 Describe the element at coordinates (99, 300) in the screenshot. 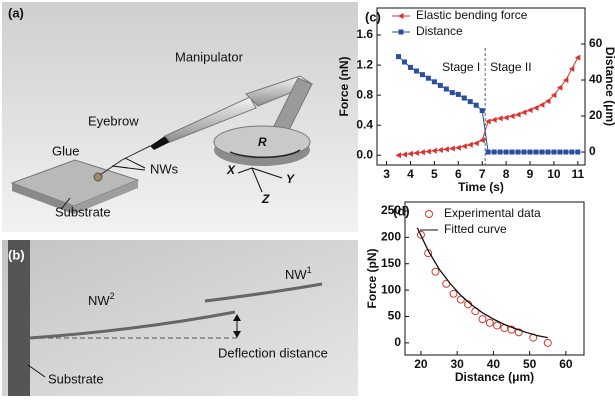

I see `nw2-text: NW` at that location.